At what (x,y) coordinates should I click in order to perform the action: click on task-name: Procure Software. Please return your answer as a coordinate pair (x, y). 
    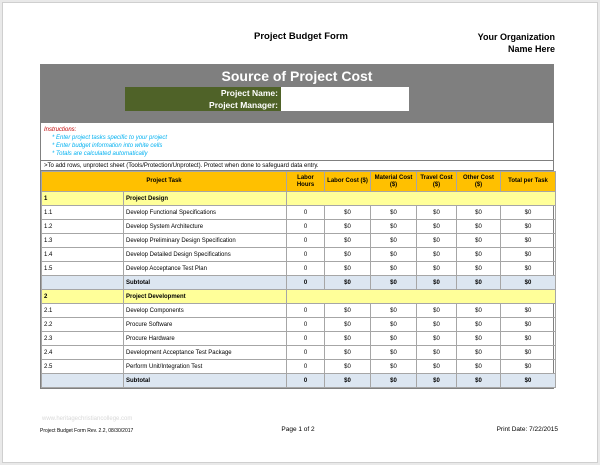
    Looking at the image, I should click on (205, 324).